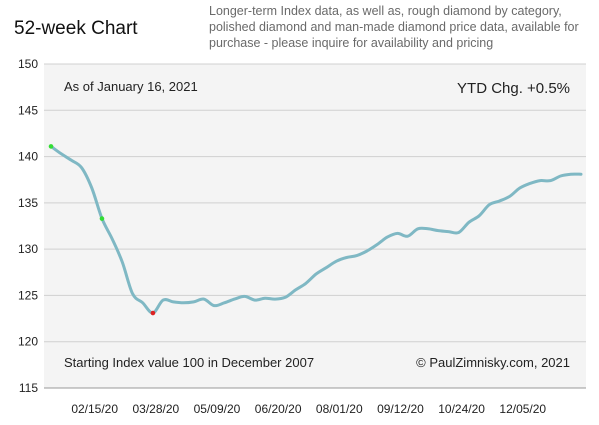 This screenshot has height=425, width=599. Describe the element at coordinates (28, 342) in the screenshot. I see `y-tick-label: 120` at that location.